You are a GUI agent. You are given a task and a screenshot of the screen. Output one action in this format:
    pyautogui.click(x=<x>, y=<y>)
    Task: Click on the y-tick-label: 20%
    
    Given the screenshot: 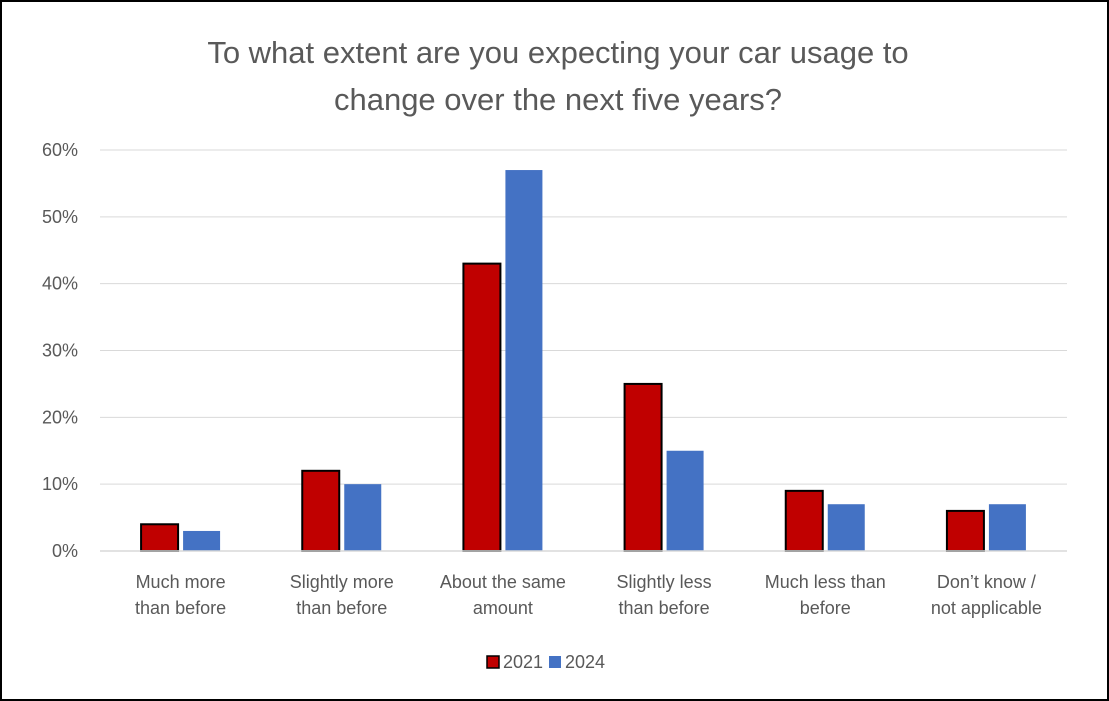 What is the action you would take?
    pyautogui.click(x=60, y=417)
    